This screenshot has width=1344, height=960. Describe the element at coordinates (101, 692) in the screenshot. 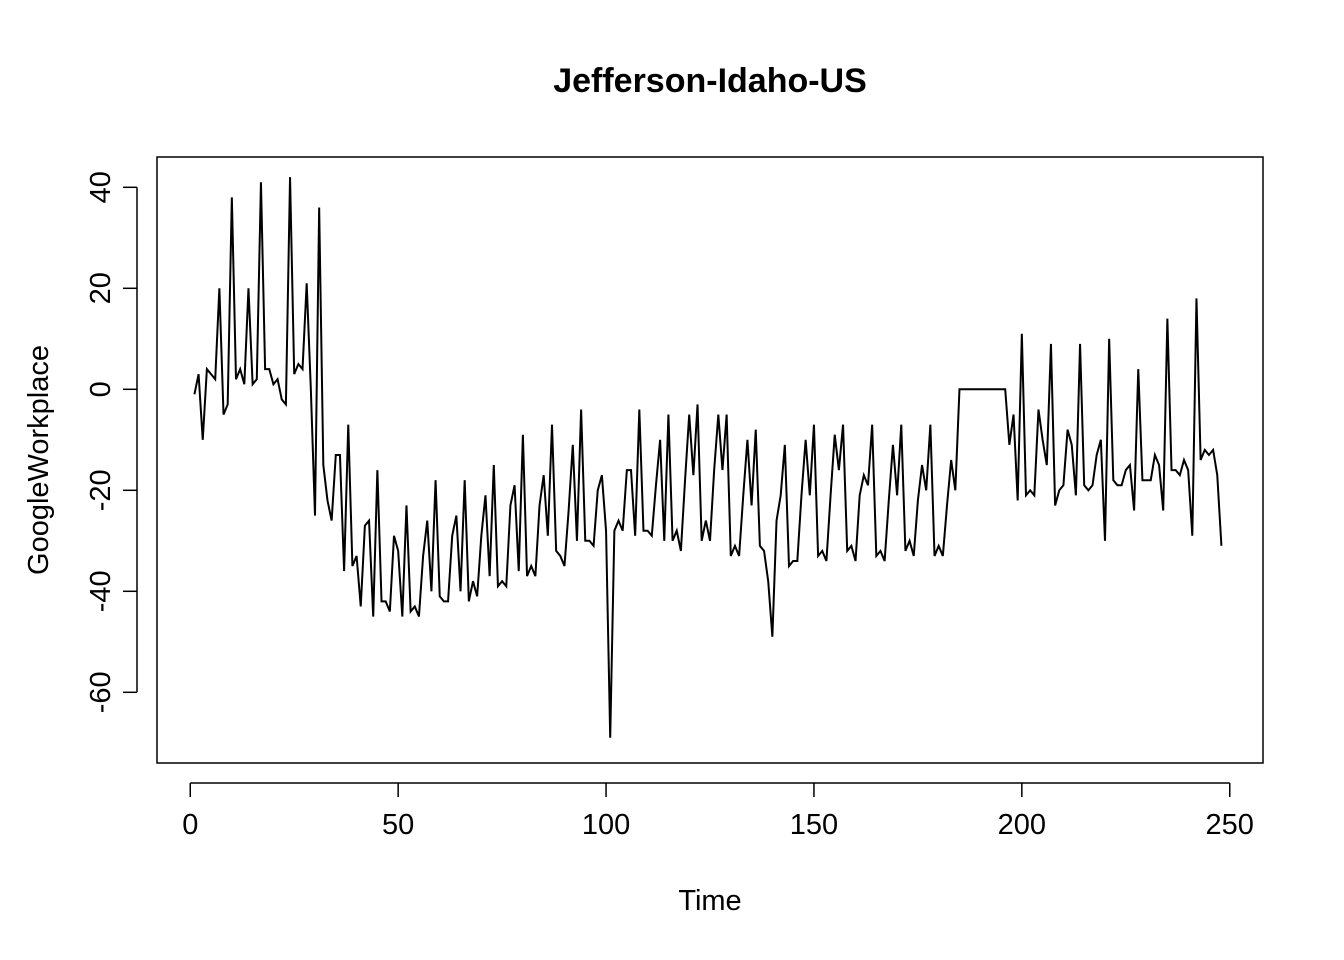

I see `y-tick-label: -60` at that location.